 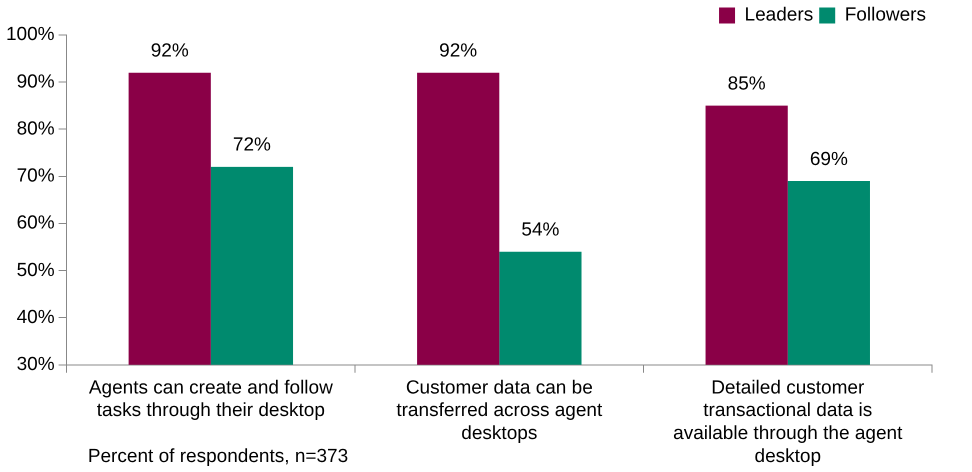 I want to click on y-tick-label: 50%, so click(x=35, y=270).